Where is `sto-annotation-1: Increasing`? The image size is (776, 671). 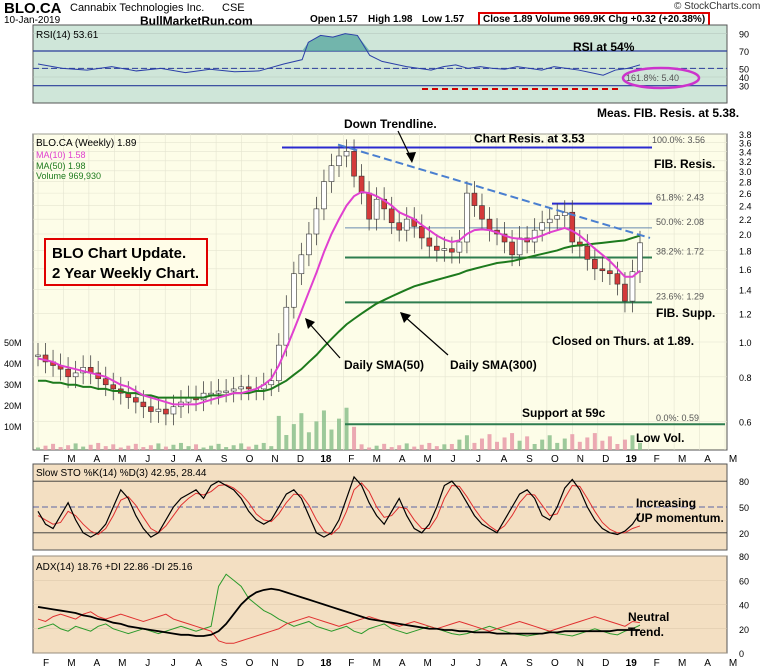 sto-annotation-1: Increasing is located at coordinates (666, 503).